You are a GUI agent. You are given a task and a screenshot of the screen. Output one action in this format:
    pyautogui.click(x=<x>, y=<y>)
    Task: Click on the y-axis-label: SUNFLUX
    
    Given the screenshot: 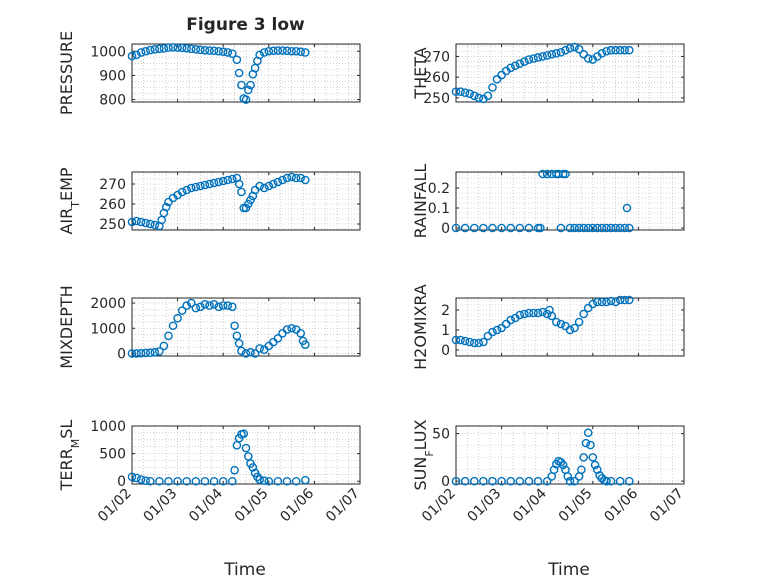 What is the action you would take?
    pyautogui.click(x=423, y=454)
    